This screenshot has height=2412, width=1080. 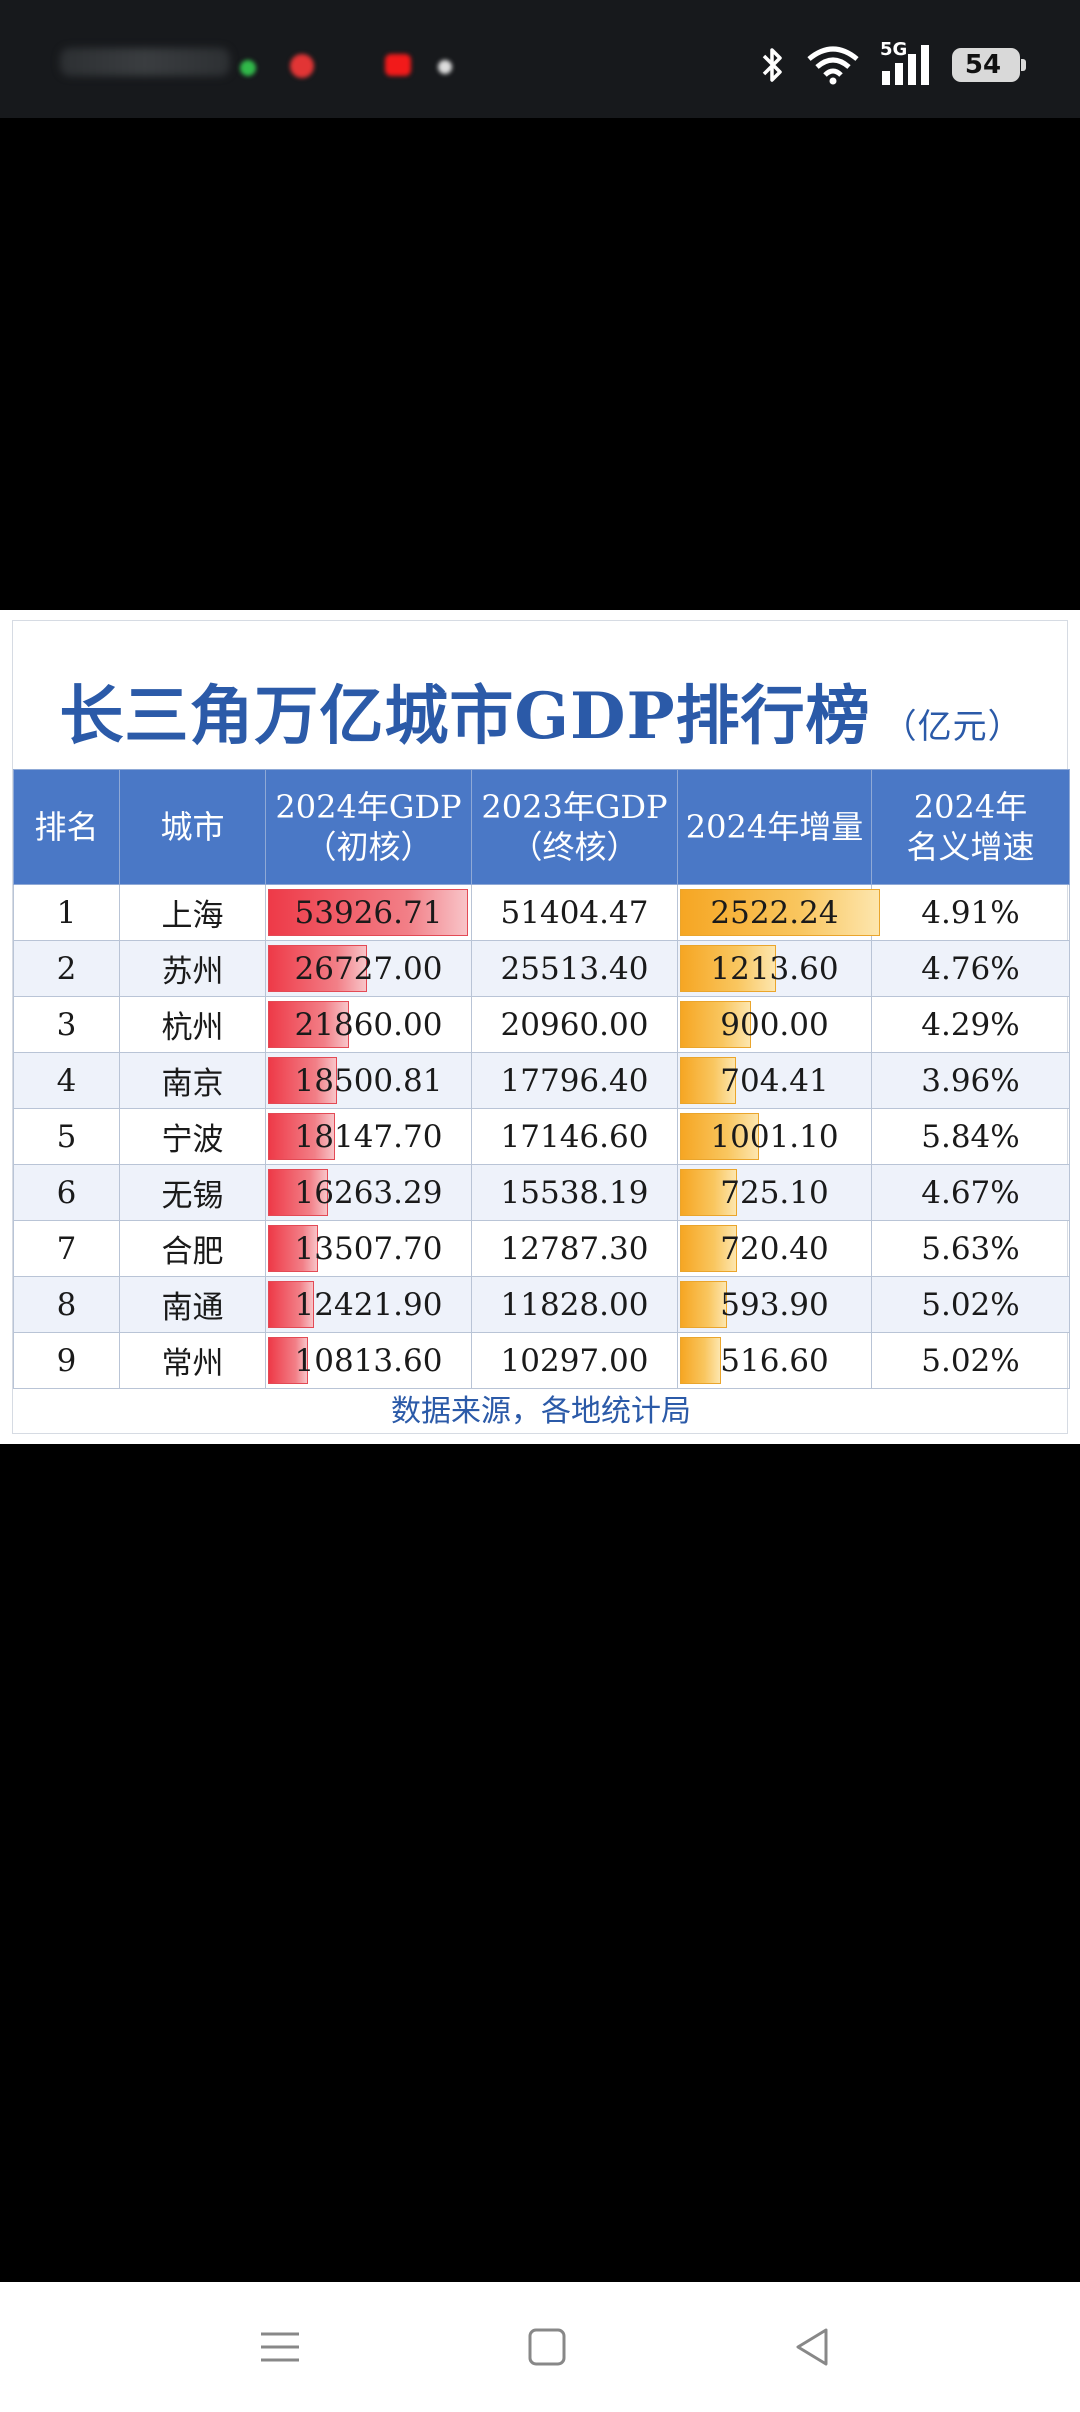 I want to click on growth-cell: 4.29%, so click(x=970, y=1024).